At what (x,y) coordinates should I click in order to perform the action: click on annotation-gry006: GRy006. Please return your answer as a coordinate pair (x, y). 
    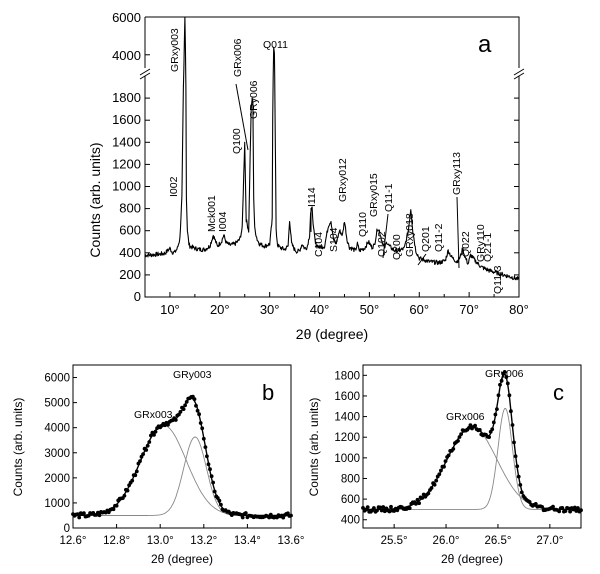
    Looking at the image, I should click on (254, 99).